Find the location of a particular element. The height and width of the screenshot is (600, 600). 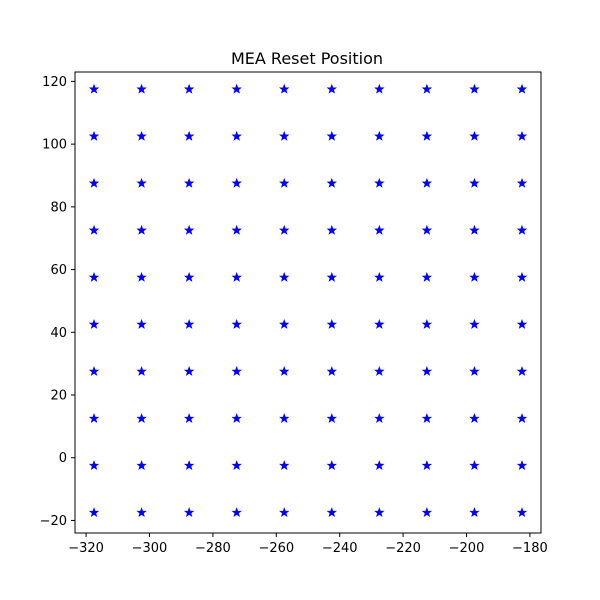

x-tick-label: −260 is located at coordinates (276, 548).